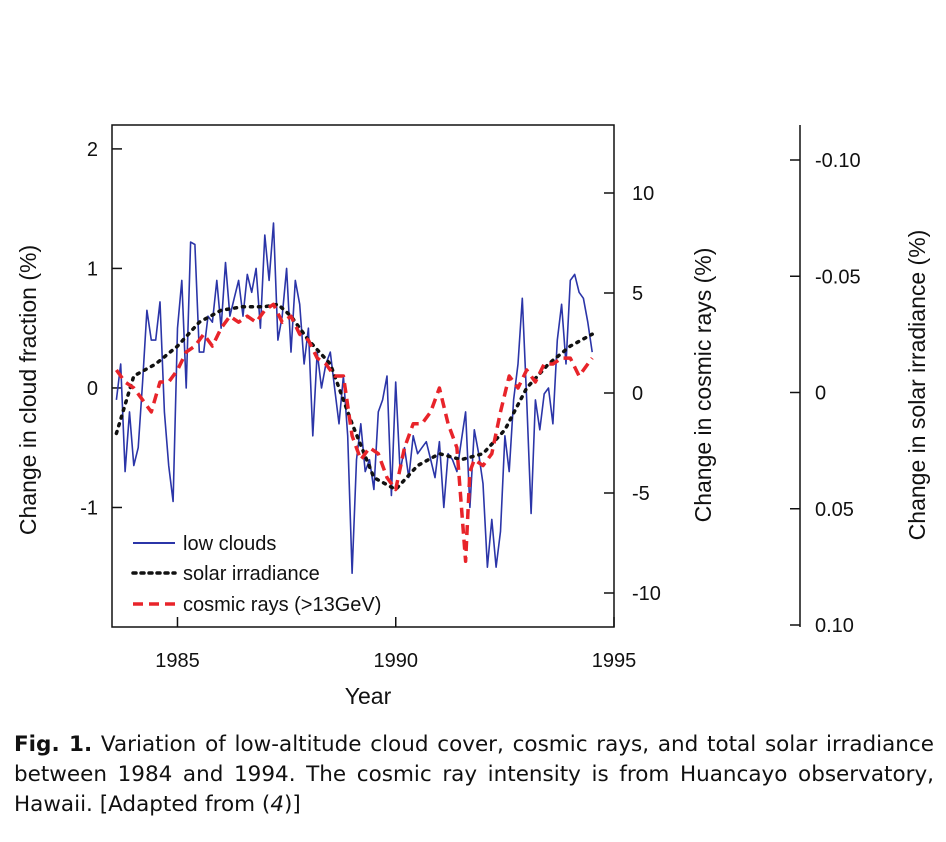 The image size is (946, 842). I want to click on caption-ref: 4, so click(277, 804).